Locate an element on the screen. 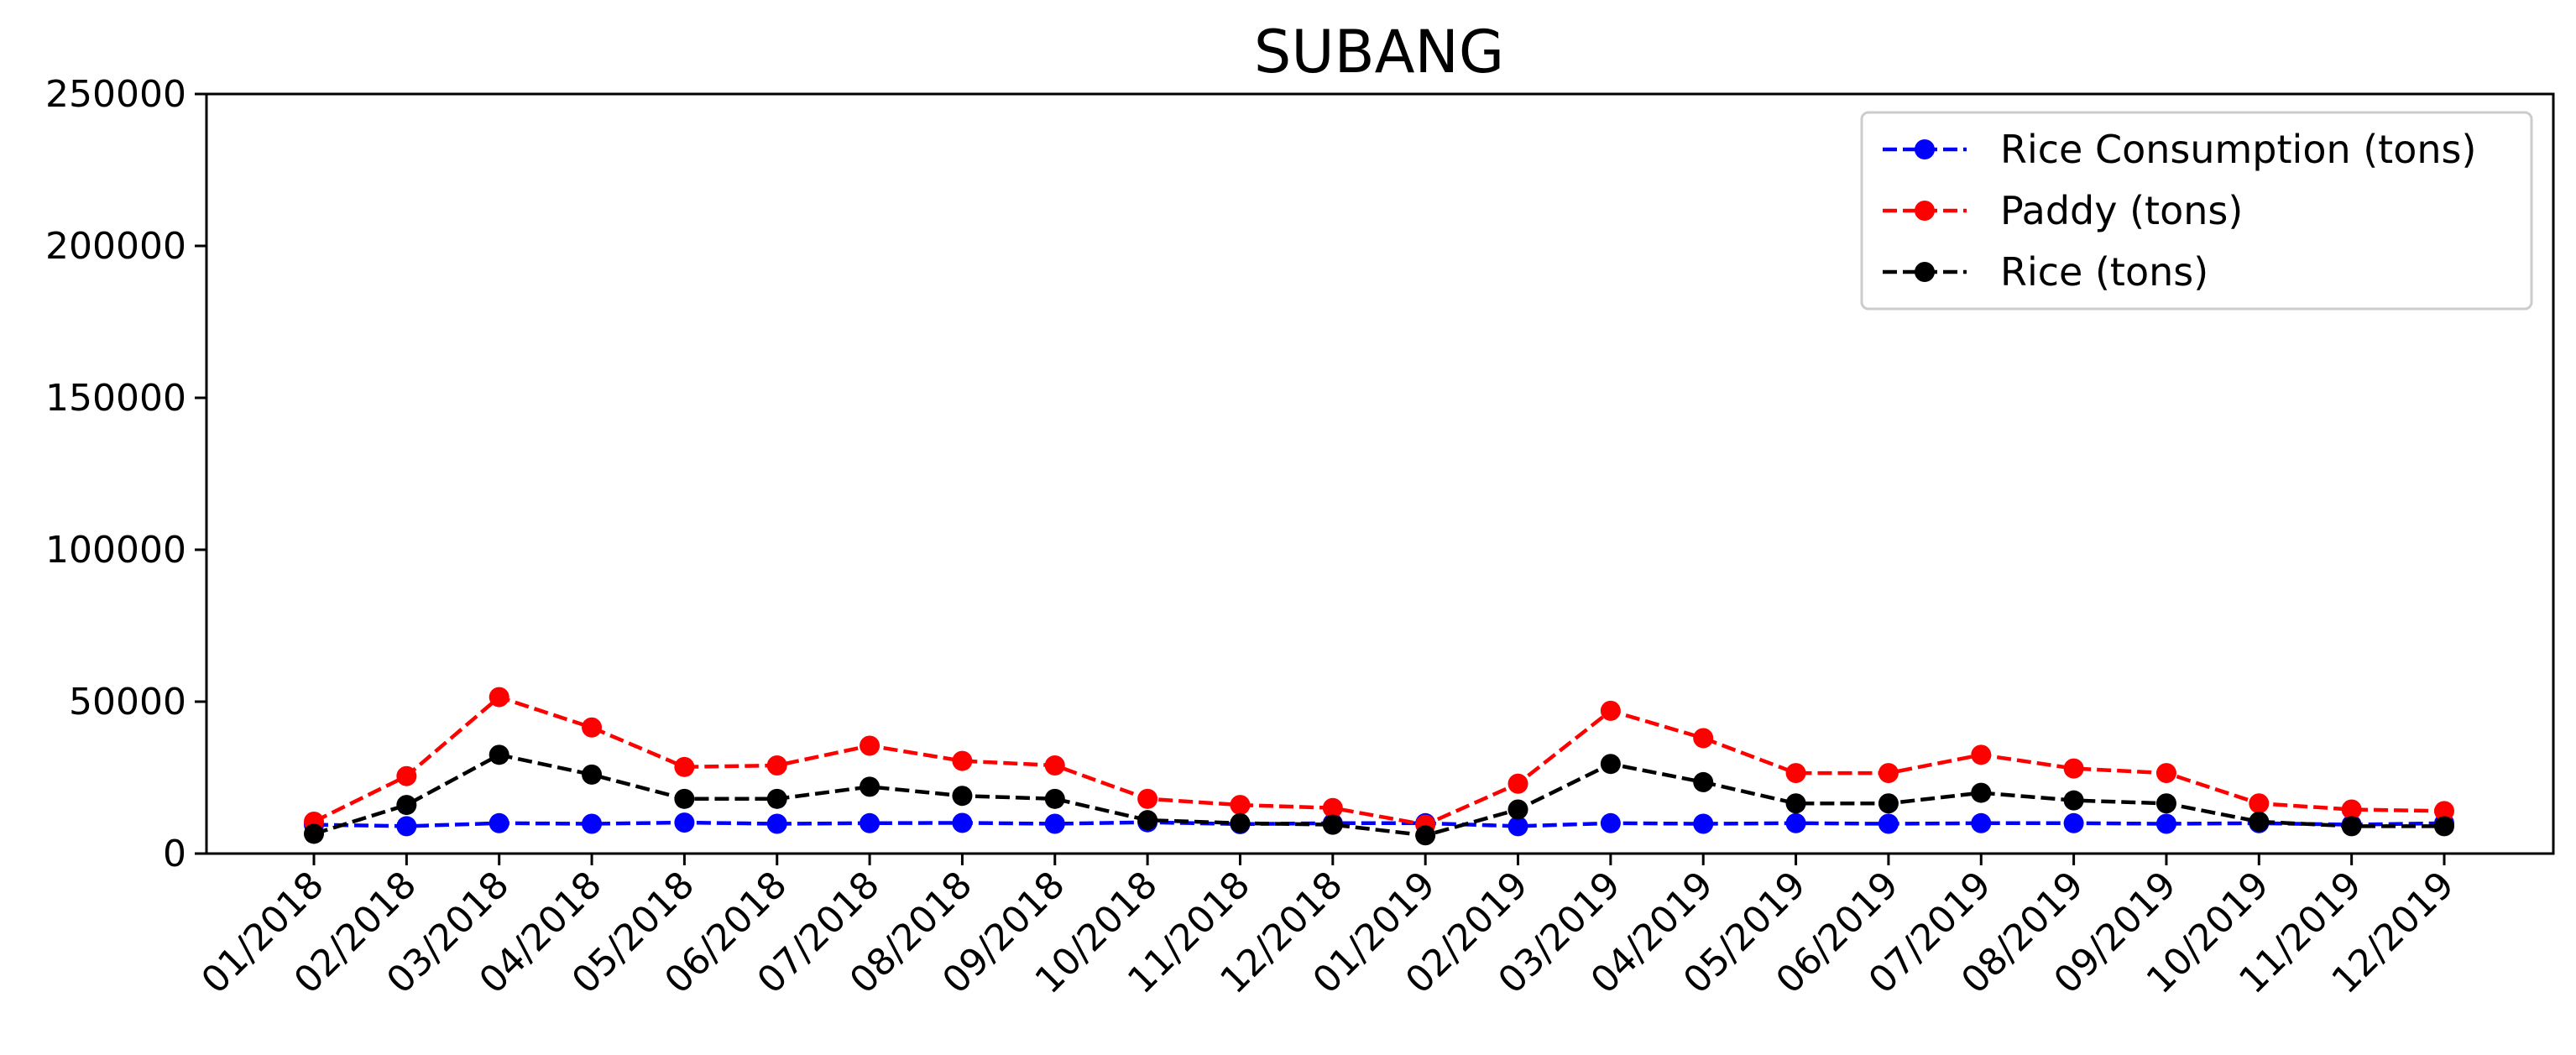 Image resolution: width=2576 pixels, height=1055 pixels. y-tick-label: 100000 is located at coordinates (115, 550).